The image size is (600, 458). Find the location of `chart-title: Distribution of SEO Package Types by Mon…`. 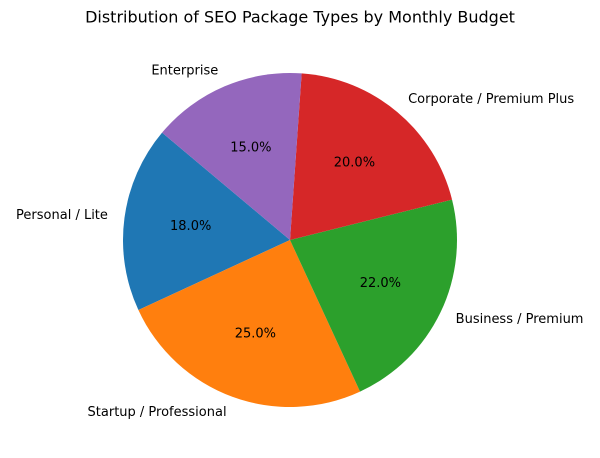

chart-title: Distribution of SEO Package Types by Mon… is located at coordinates (300, 17).